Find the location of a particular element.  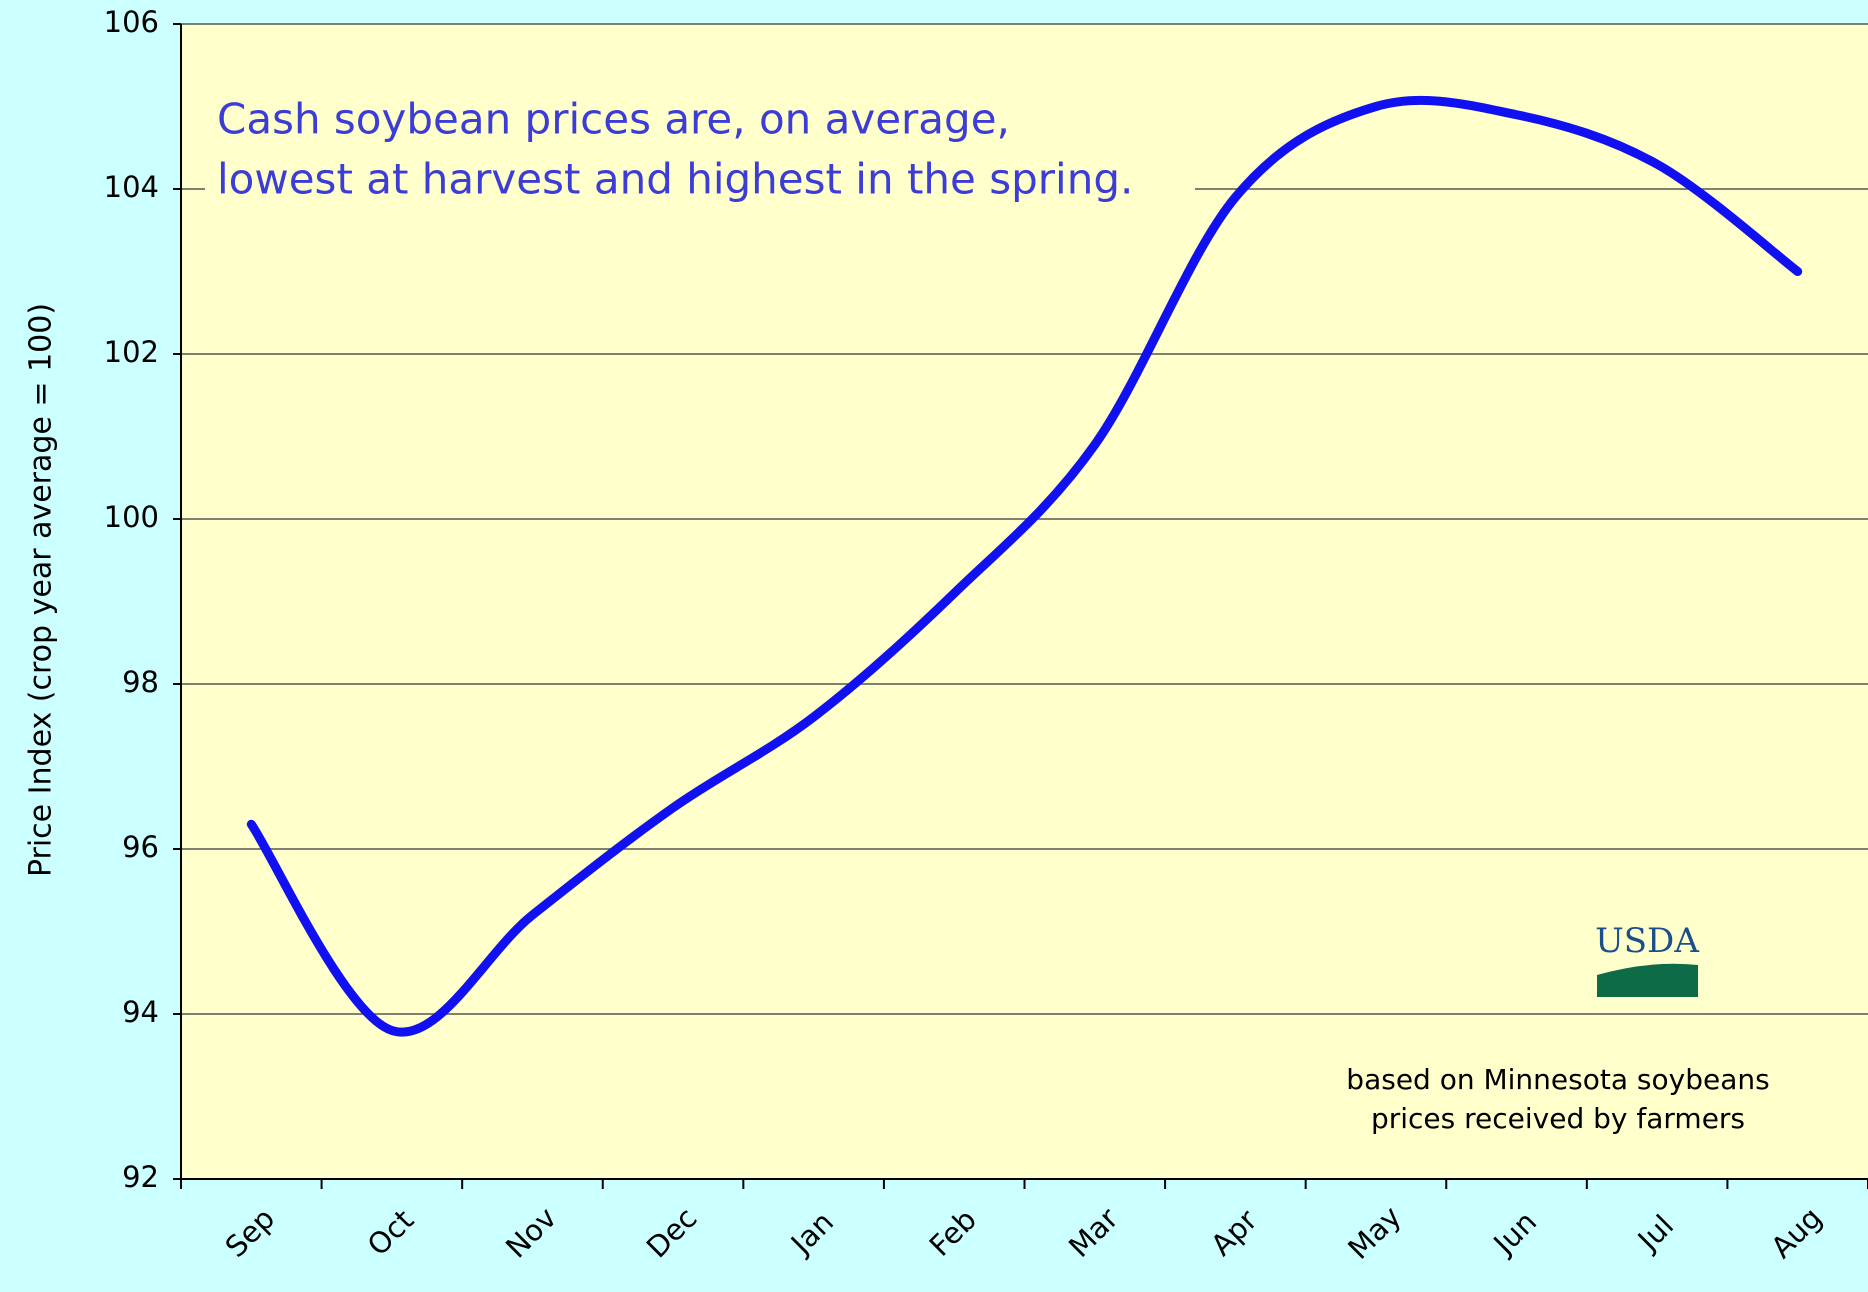

x-tick-label: Sep is located at coordinates (250, 1232).